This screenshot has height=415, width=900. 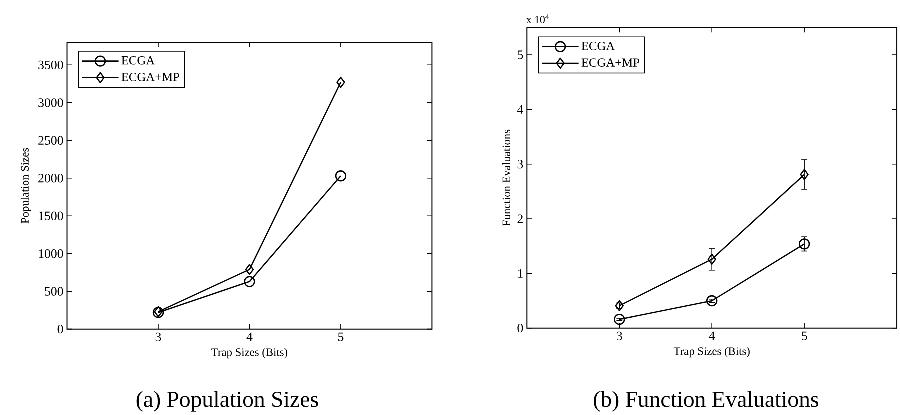 I want to click on text: (b) Function Evaluations, so click(x=706, y=401).